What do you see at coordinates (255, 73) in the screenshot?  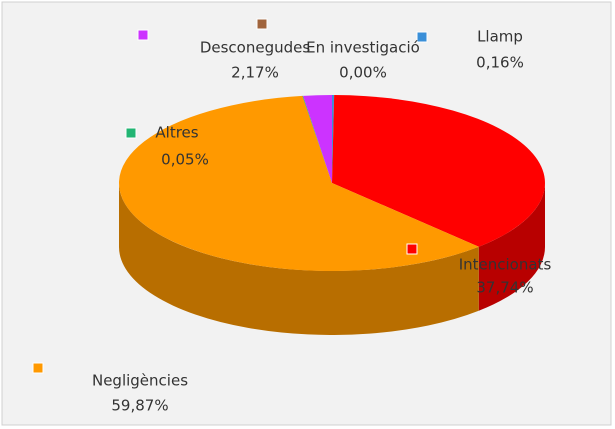 I see `value-label: 2,17%` at bounding box center [255, 73].